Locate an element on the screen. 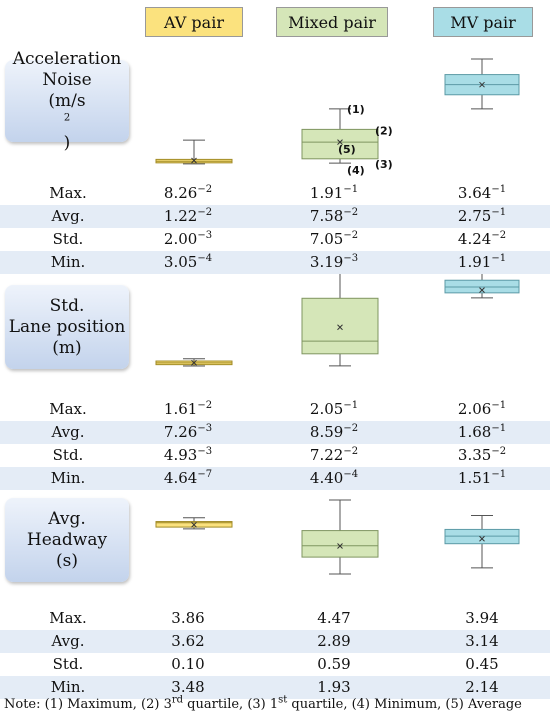 The height and width of the screenshot is (720, 550). stat-value: 4.93−3 is located at coordinates (188, 455).